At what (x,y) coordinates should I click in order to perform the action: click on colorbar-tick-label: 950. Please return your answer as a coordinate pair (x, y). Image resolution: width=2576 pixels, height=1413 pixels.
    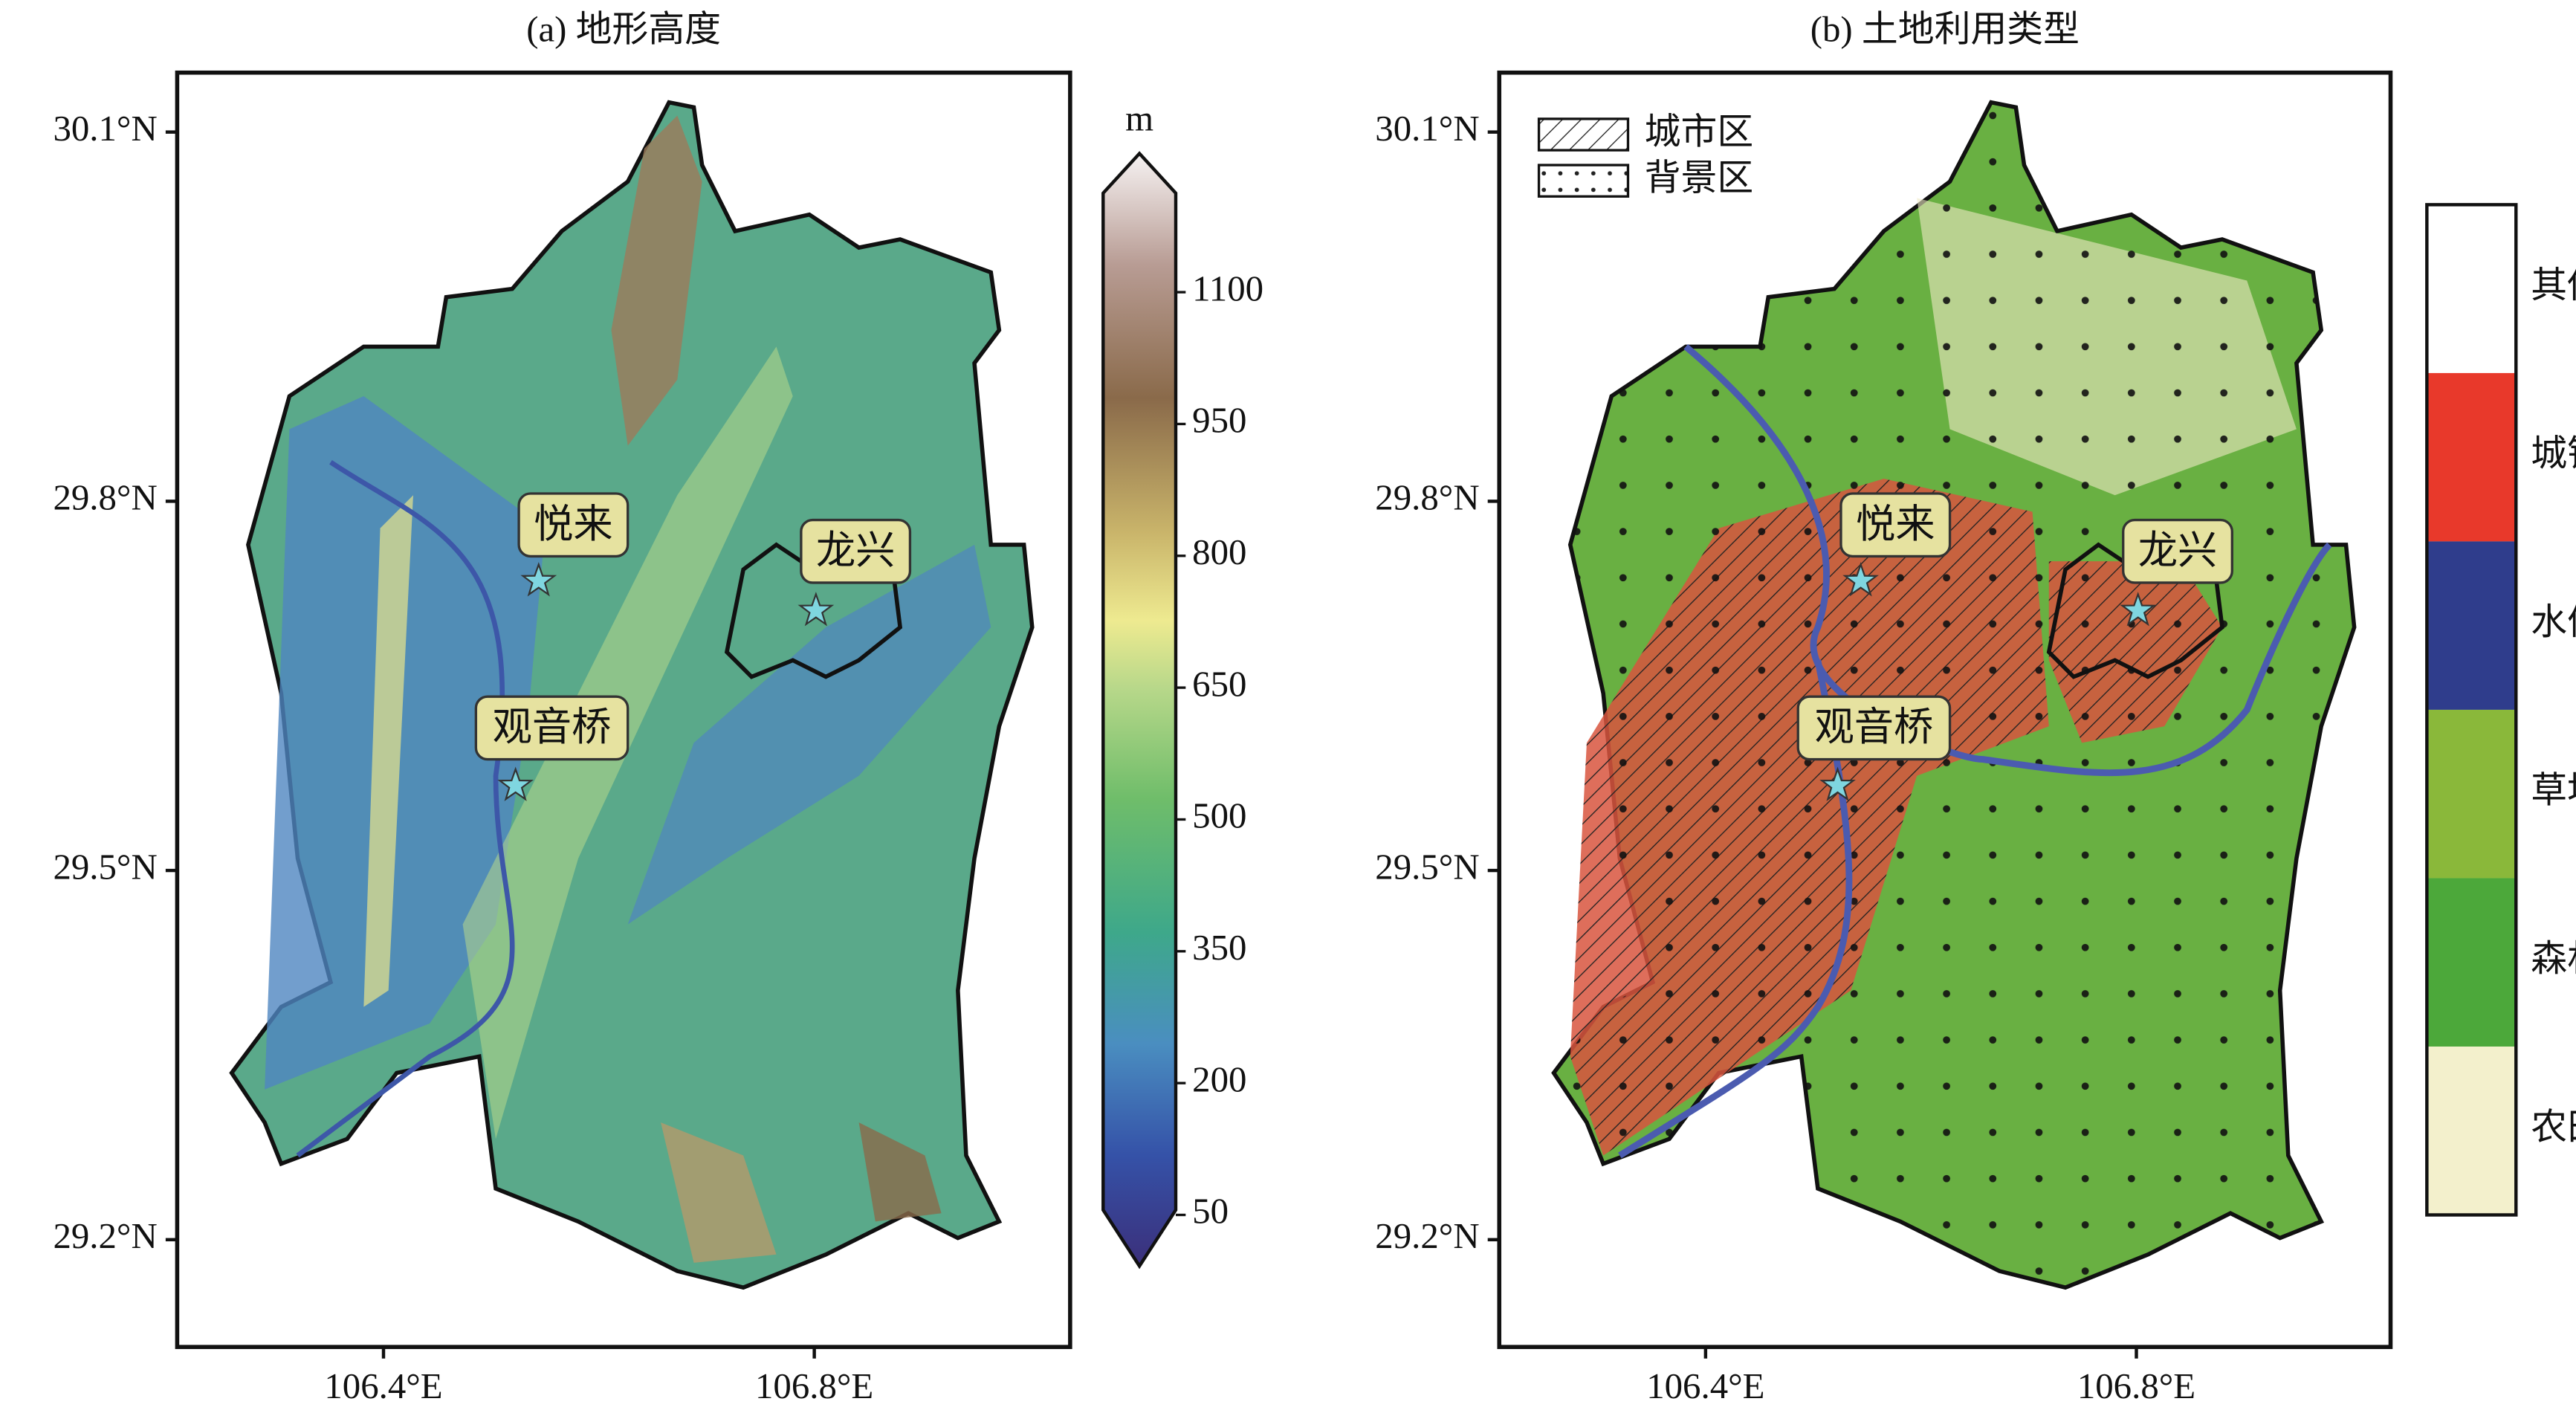
    Looking at the image, I should click on (1219, 420).